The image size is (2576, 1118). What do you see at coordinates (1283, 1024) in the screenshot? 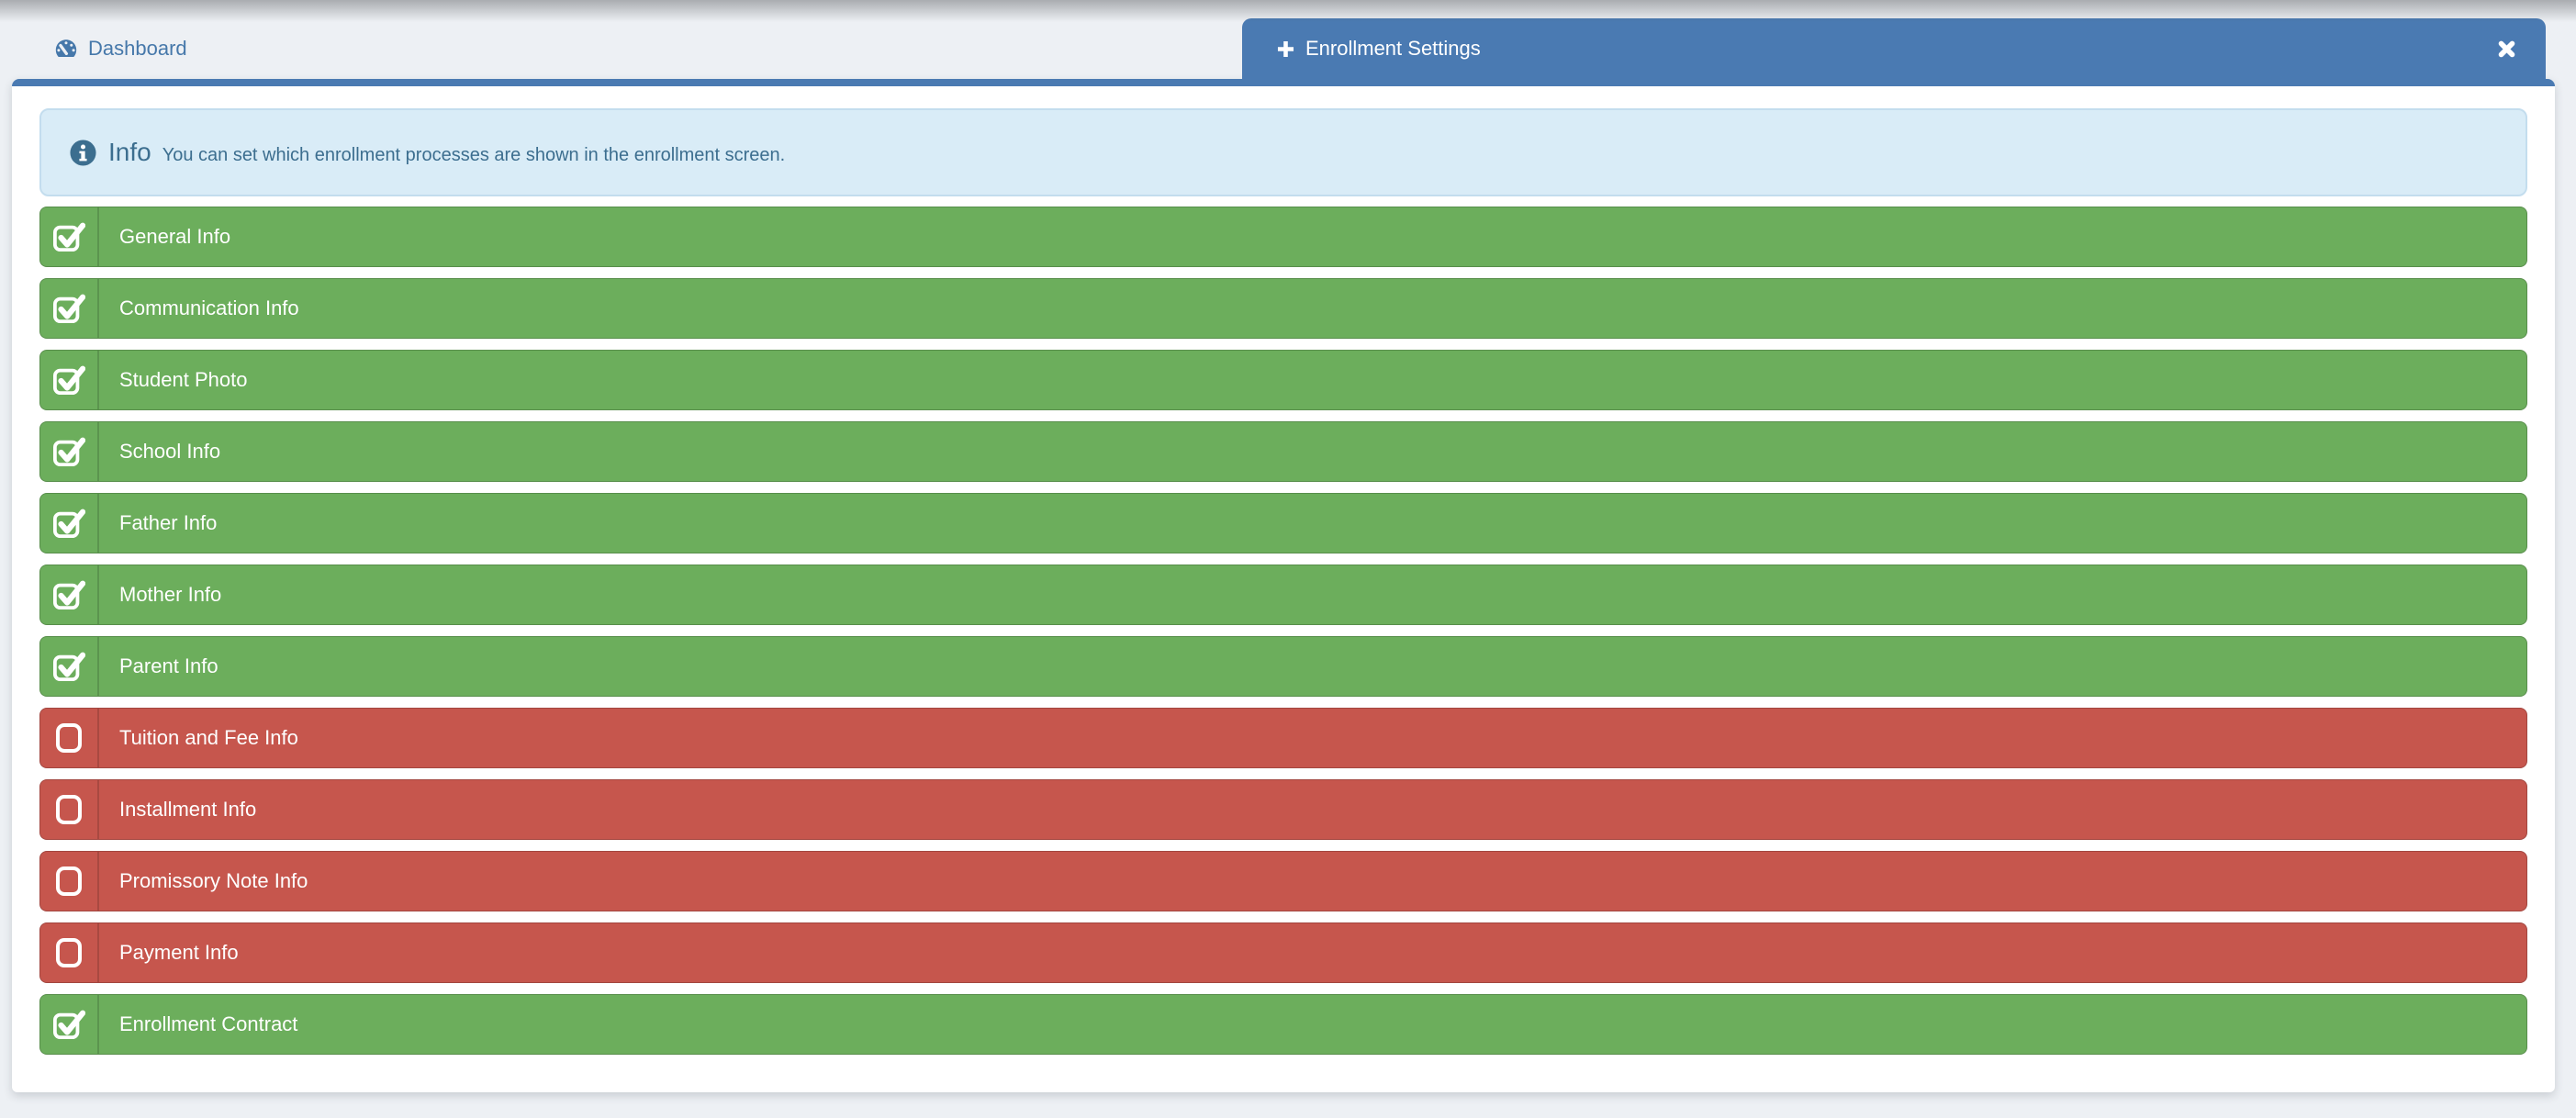
I see `setting-row: Enrollment Contract` at bounding box center [1283, 1024].